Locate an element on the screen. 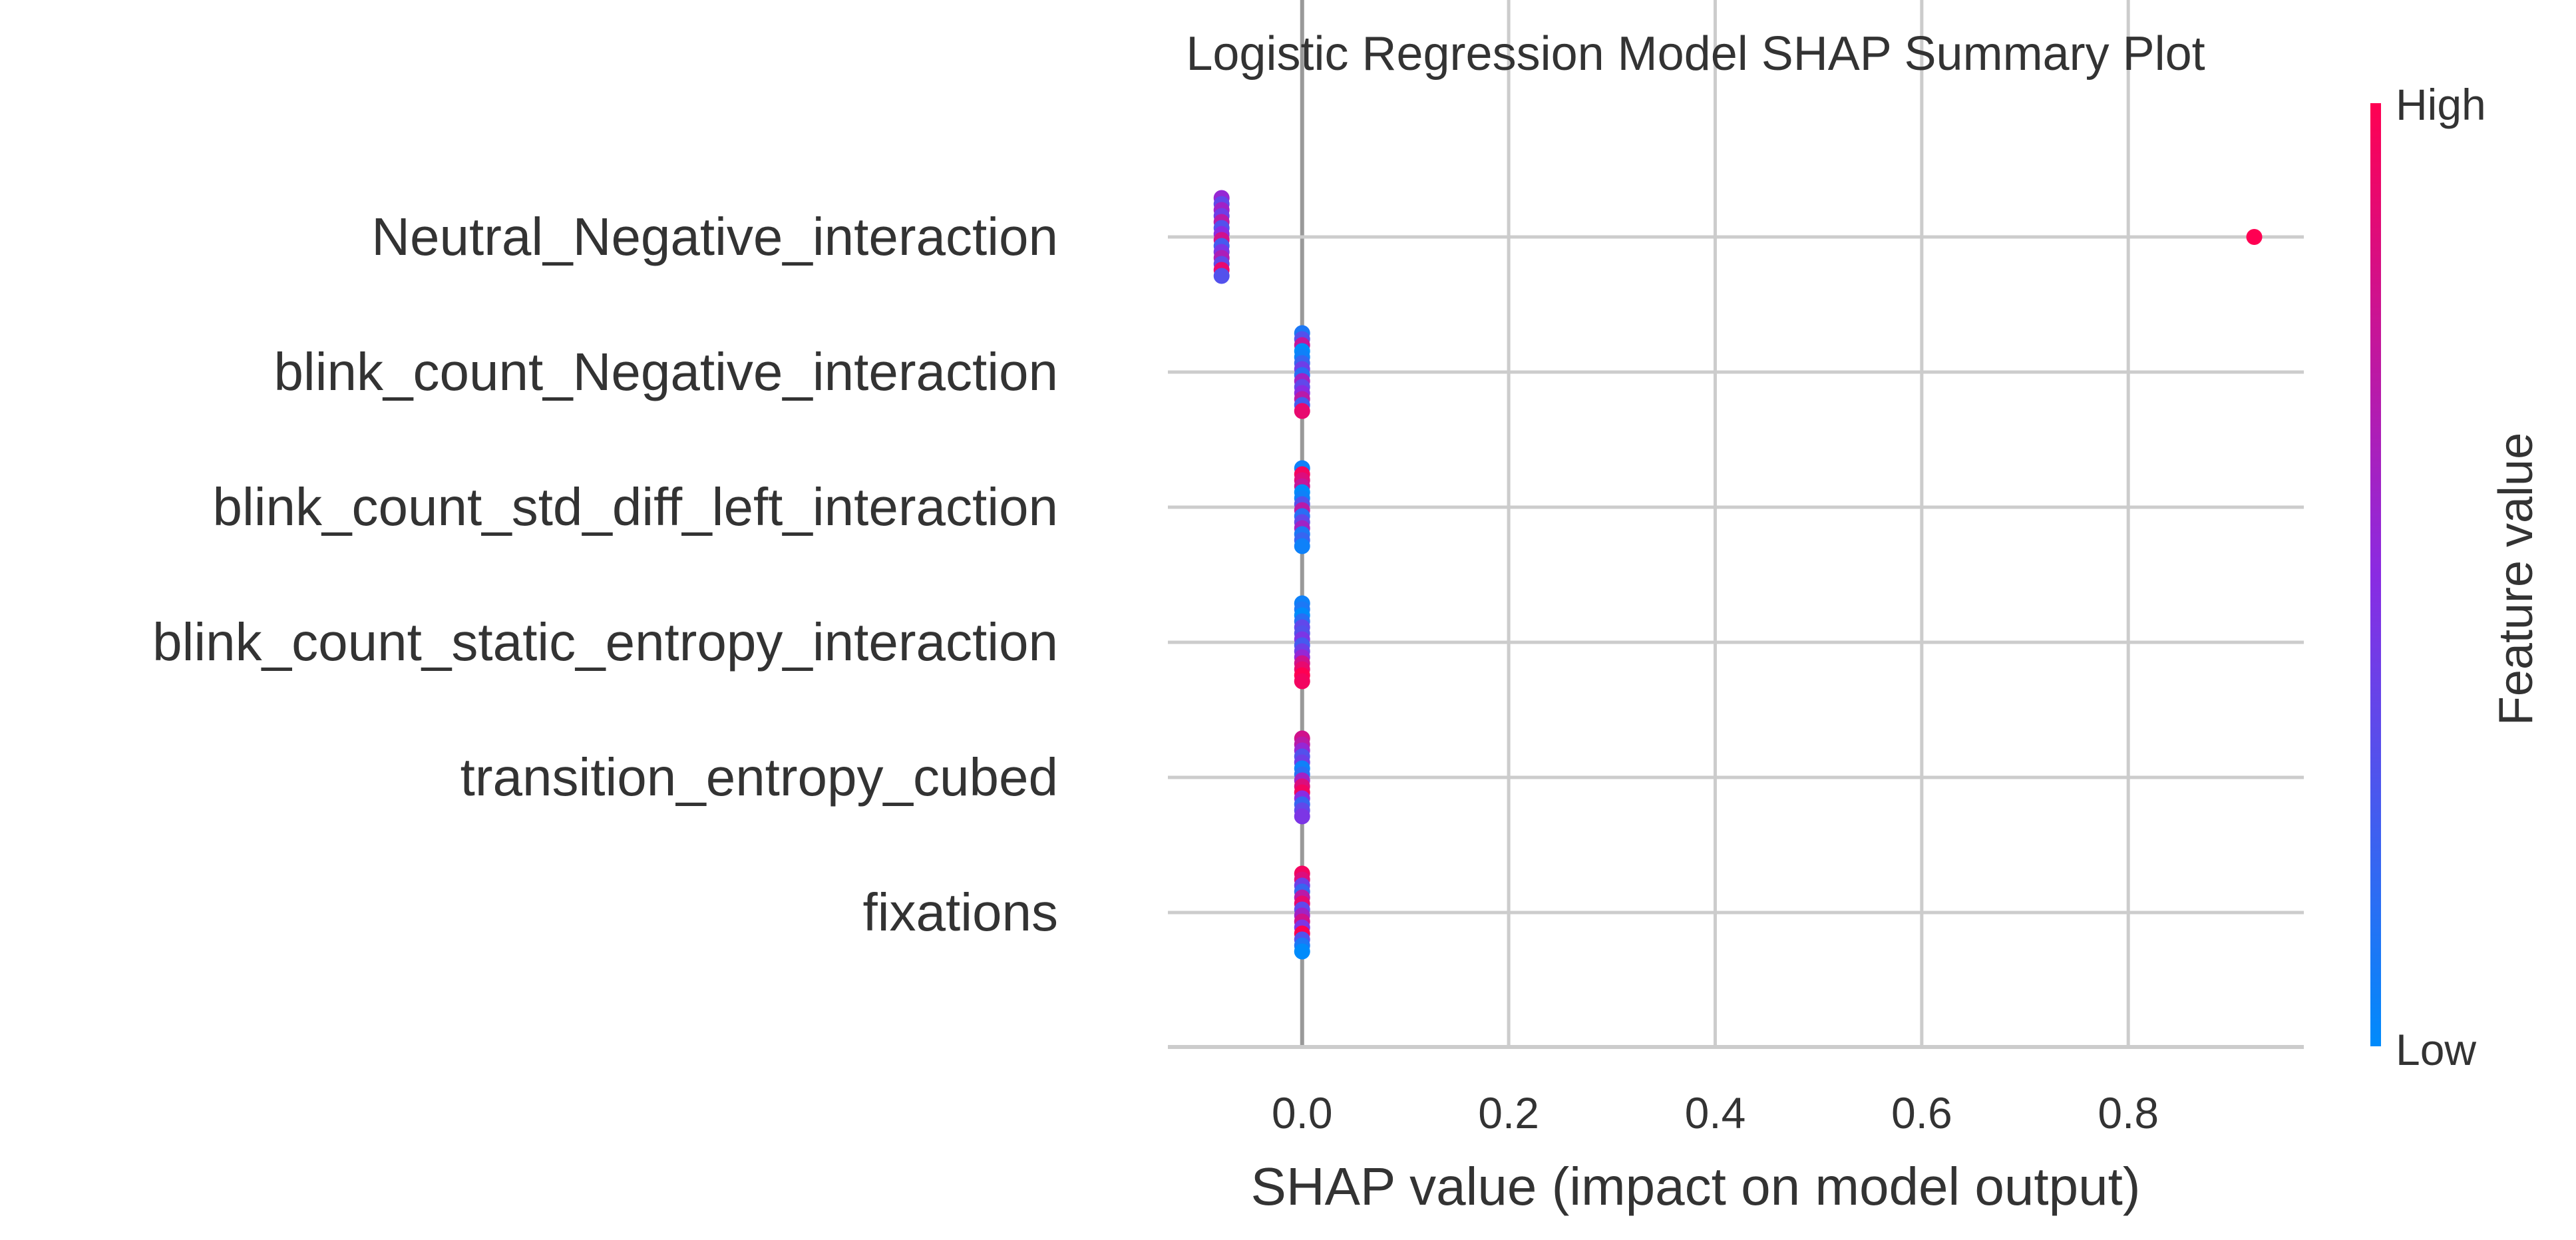 Image resolution: width=2576 pixels, height=1240 pixels. x-axis-label: SHAP value (impact on model output) is located at coordinates (1696, 1186).